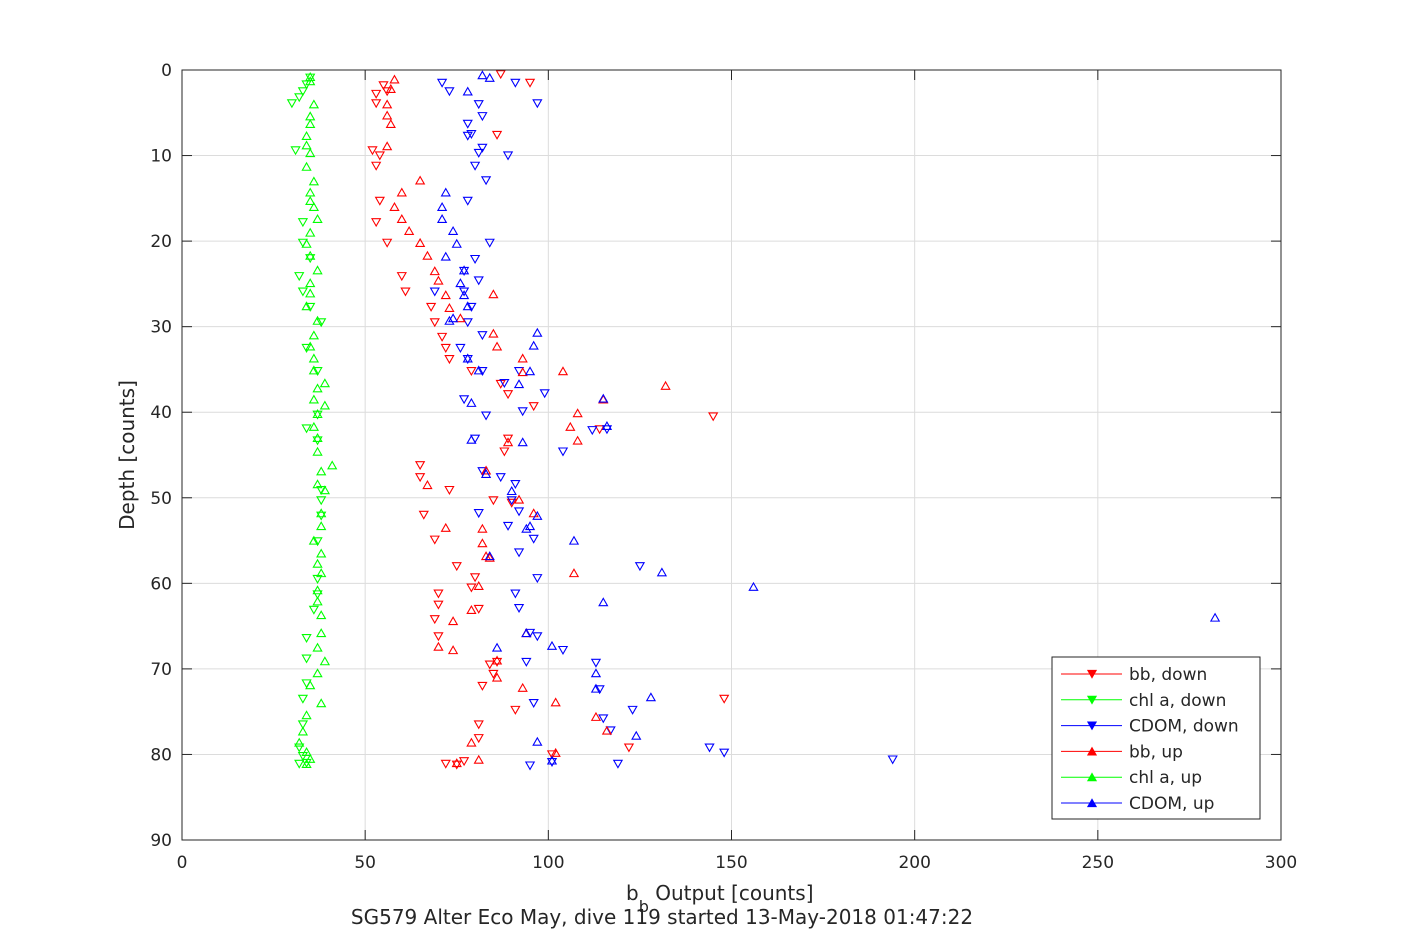 The width and height of the screenshot is (1417, 945). Describe the element at coordinates (161, 157) in the screenshot. I see `y-tick-label: 10` at that location.